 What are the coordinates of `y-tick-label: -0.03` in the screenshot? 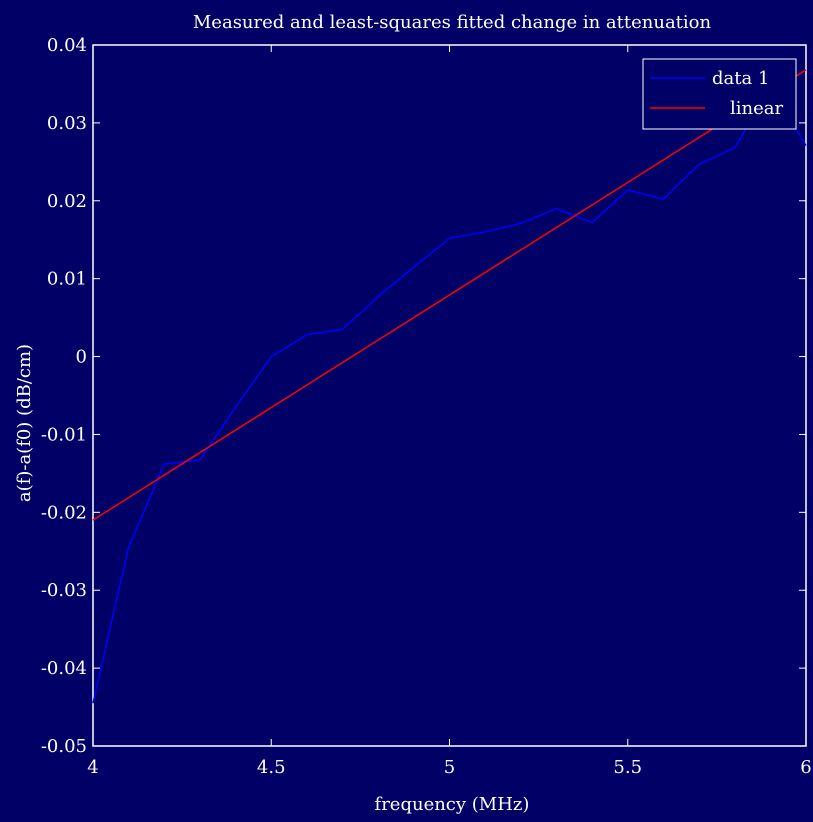 It's located at (64, 590).